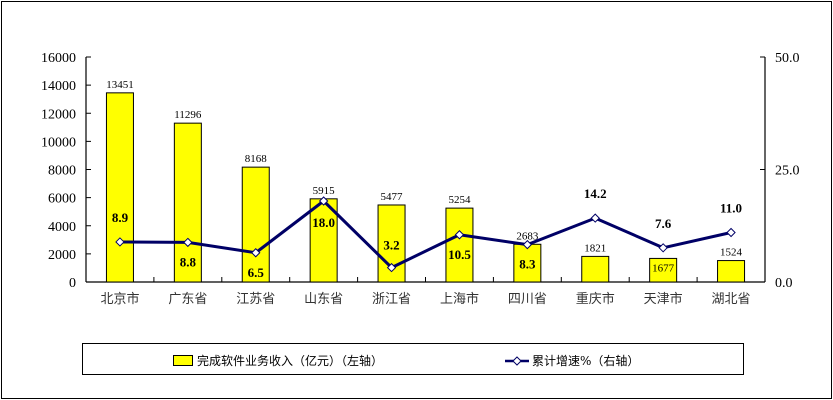 This screenshot has width=833, height=400. Describe the element at coordinates (425, 234) in the screenshot. I see `growth-line` at that location.